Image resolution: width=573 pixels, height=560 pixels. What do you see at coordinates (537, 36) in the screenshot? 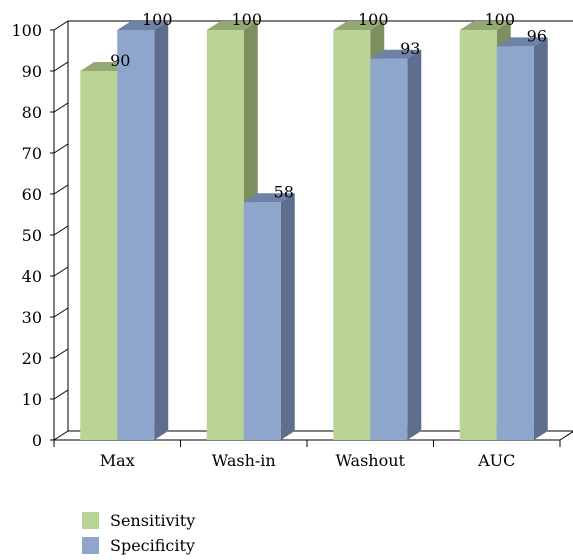
I see `data-label: 96` at bounding box center [537, 36].